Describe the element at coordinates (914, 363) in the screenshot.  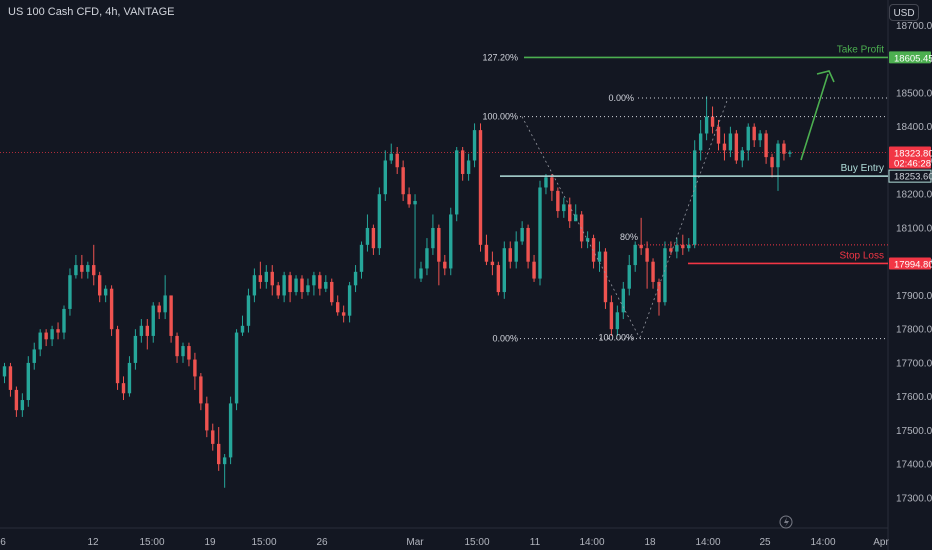
I see `y-tick-label: 17700.00` at that location.